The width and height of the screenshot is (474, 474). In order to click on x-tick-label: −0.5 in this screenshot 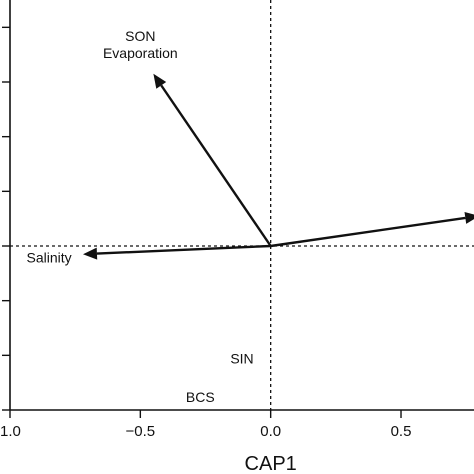, I will do `click(141, 431)`.